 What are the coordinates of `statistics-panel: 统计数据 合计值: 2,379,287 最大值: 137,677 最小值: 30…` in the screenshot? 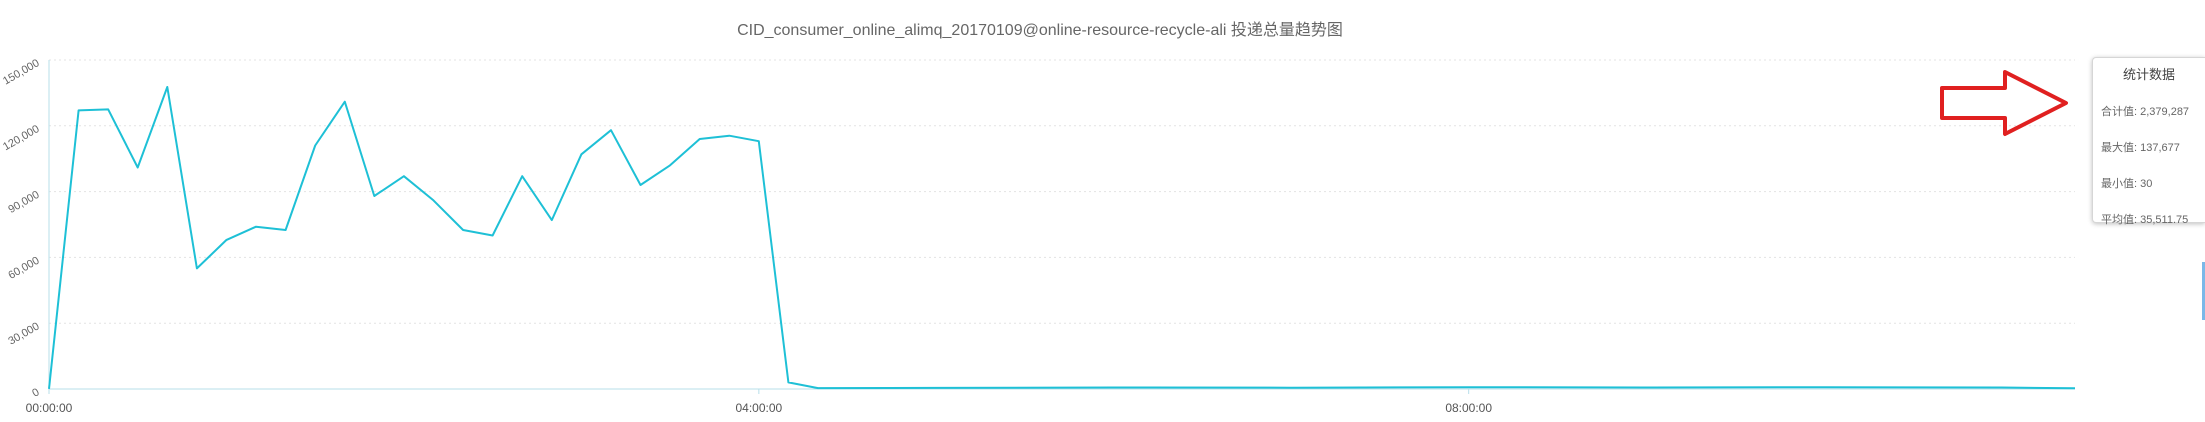 It's located at (2148, 141).